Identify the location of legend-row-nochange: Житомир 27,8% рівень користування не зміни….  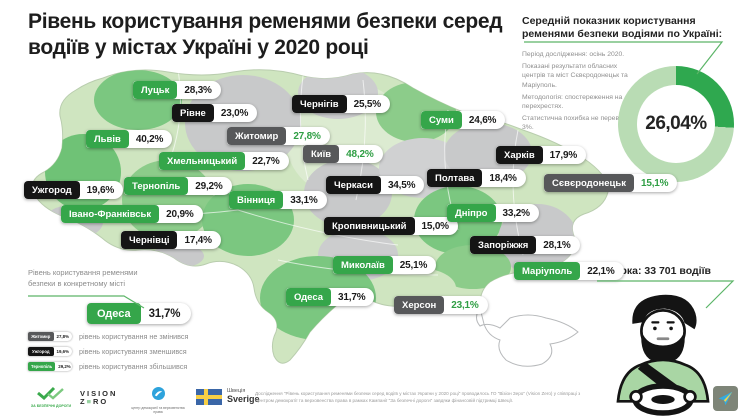
(108, 336).